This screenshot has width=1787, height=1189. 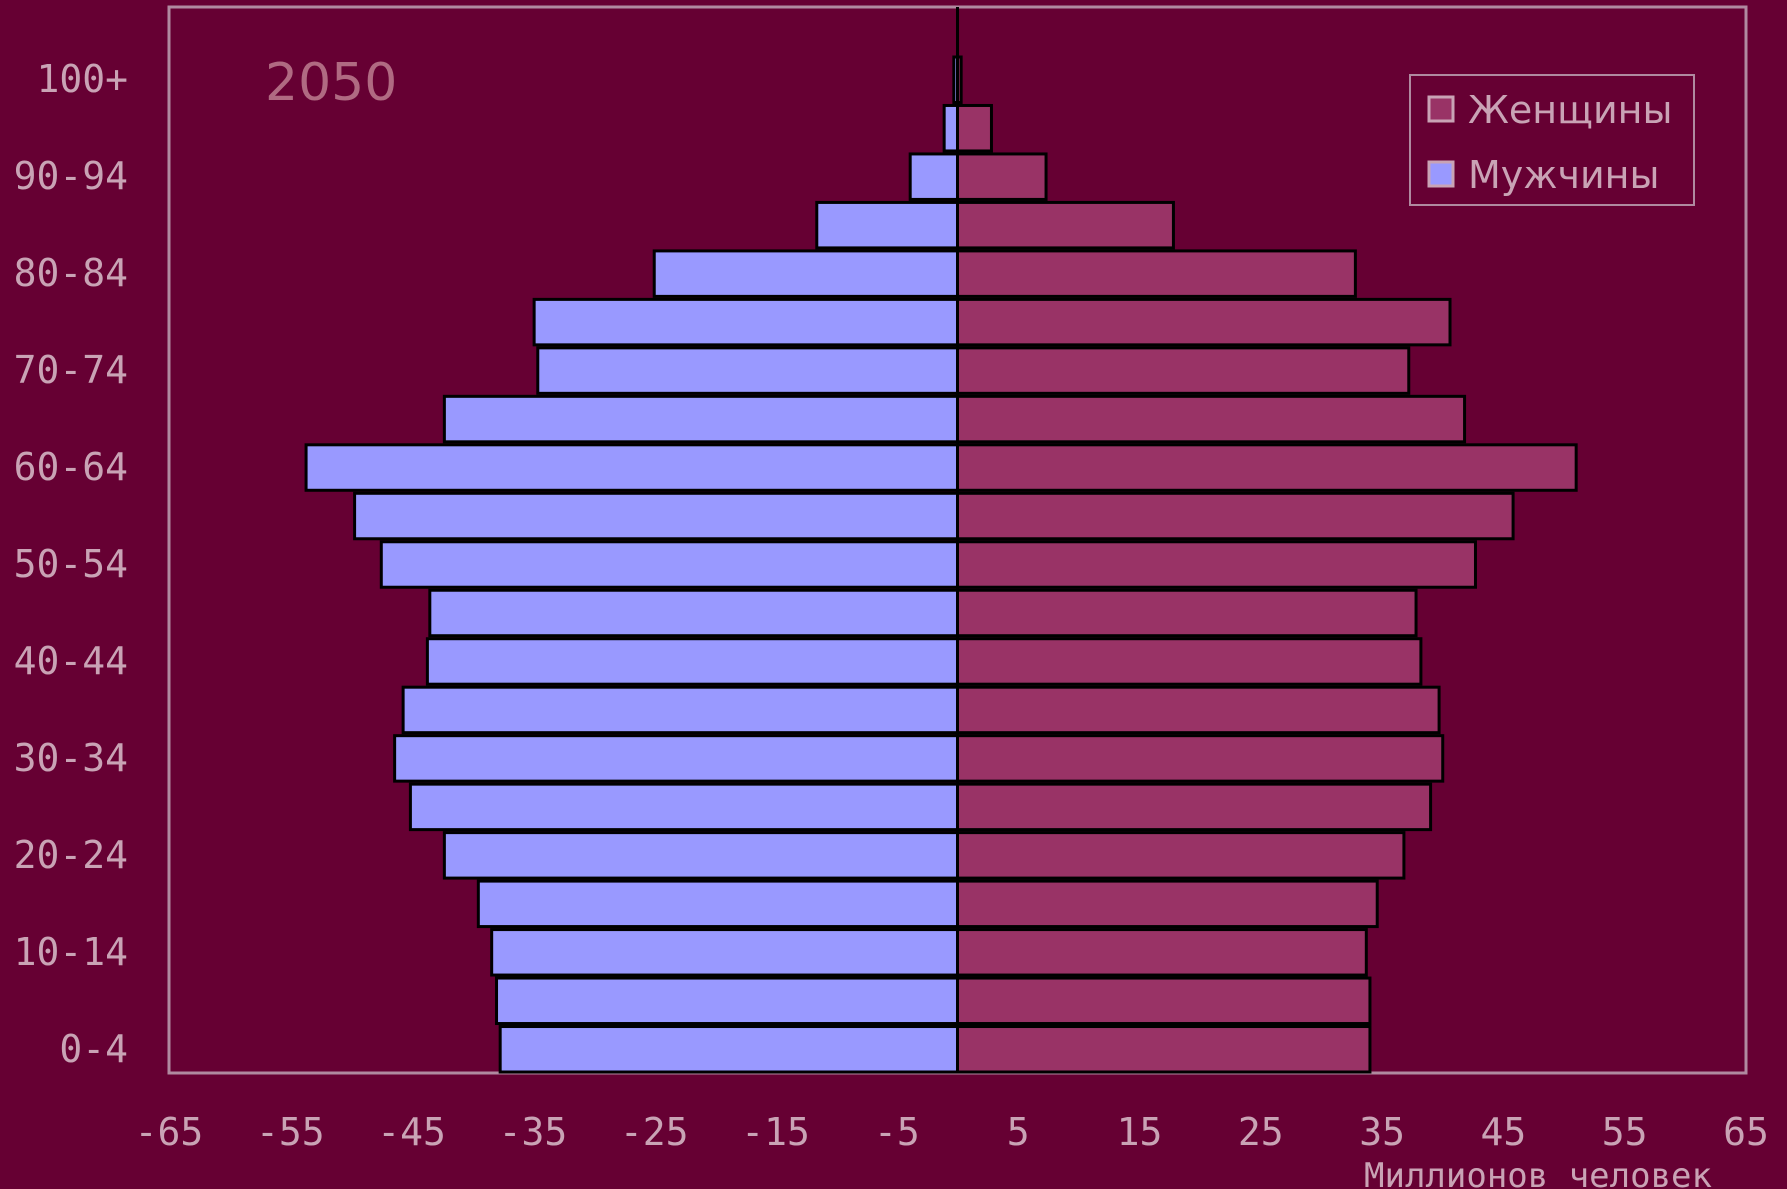 I want to click on x-tick-label: -65, so click(x=169, y=1132).